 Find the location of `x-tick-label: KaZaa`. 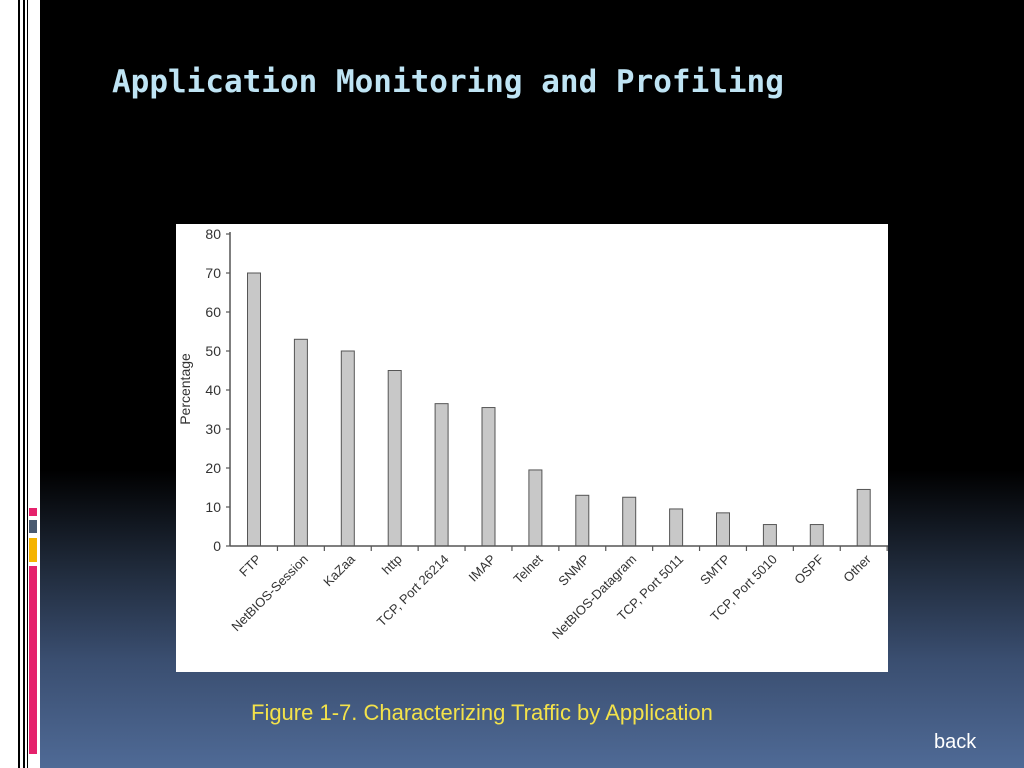

x-tick-label: KaZaa is located at coordinates (339, 570).